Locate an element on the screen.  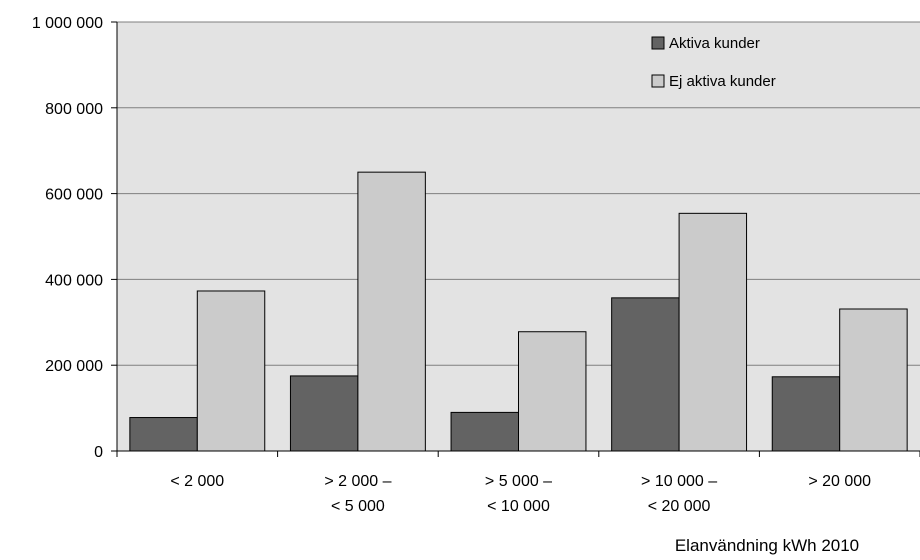
x-tick-label: > 2 000 – < 5 000 is located at coordinates (357, 494).